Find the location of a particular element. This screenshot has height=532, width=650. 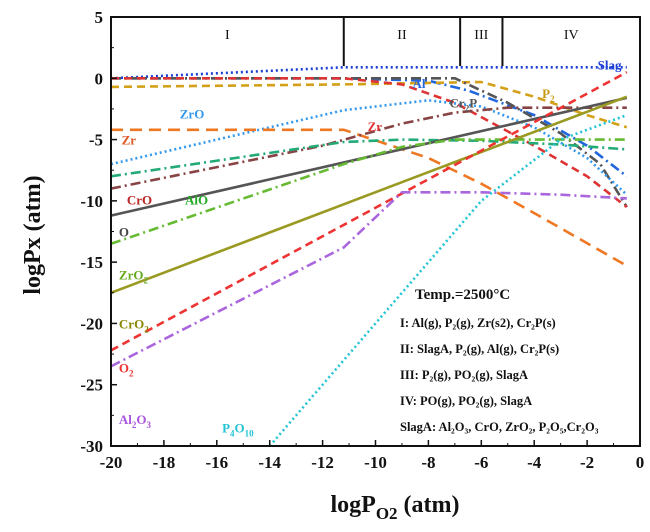

region-label: II is located at coordinates (402, 35).